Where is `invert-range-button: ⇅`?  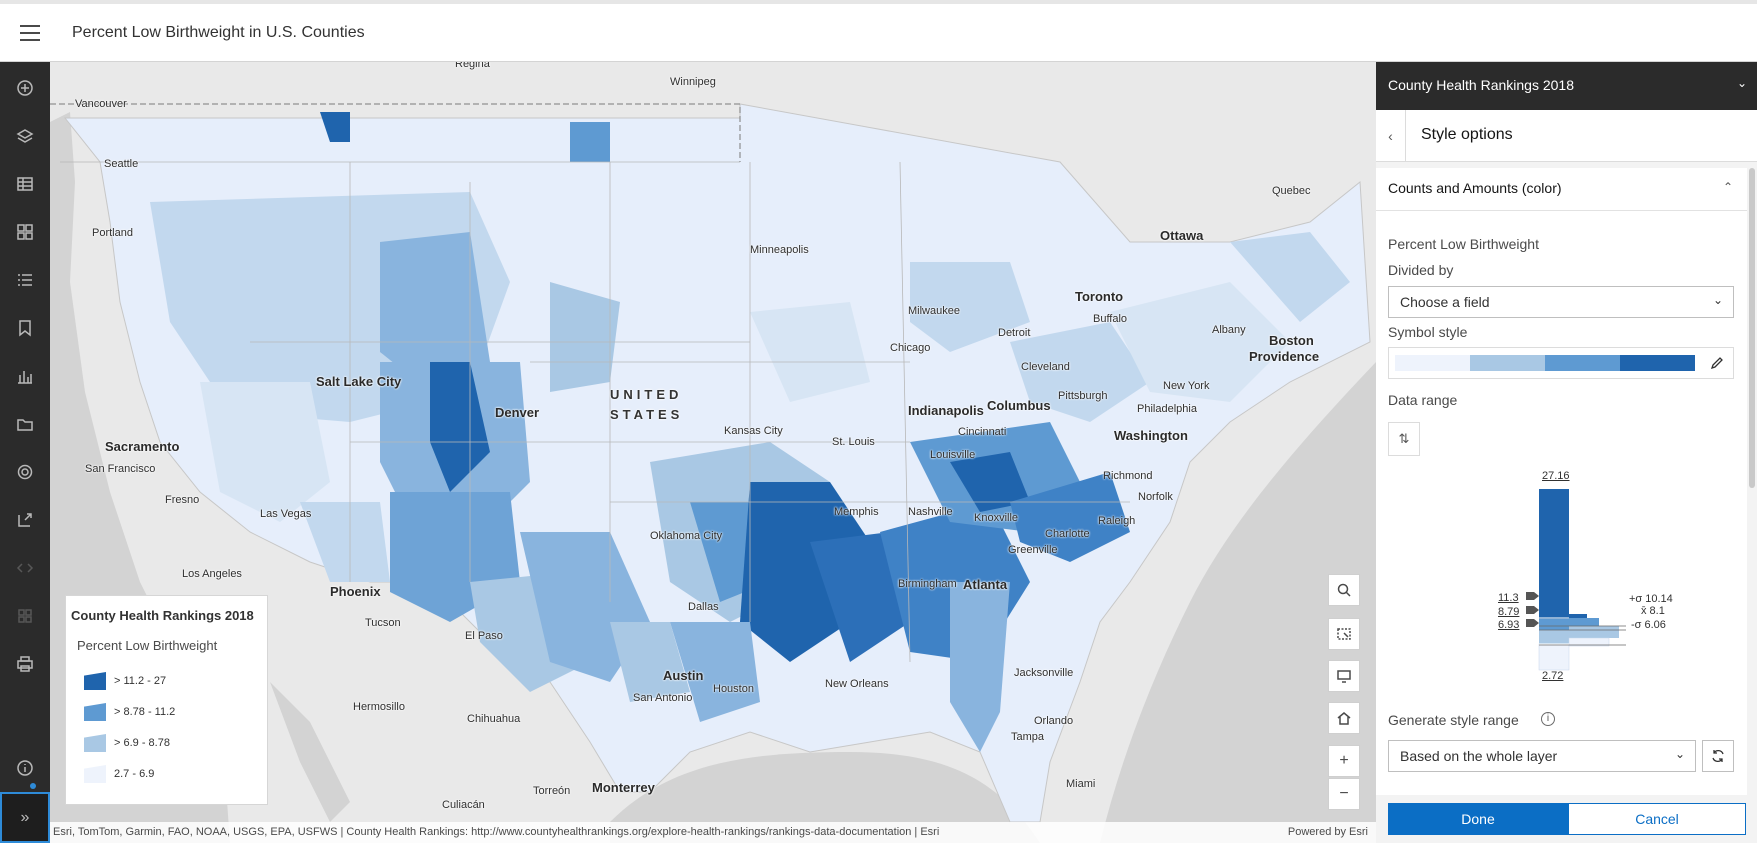 invert-range-button: ⇅ is located at coordinates (1404, 439).